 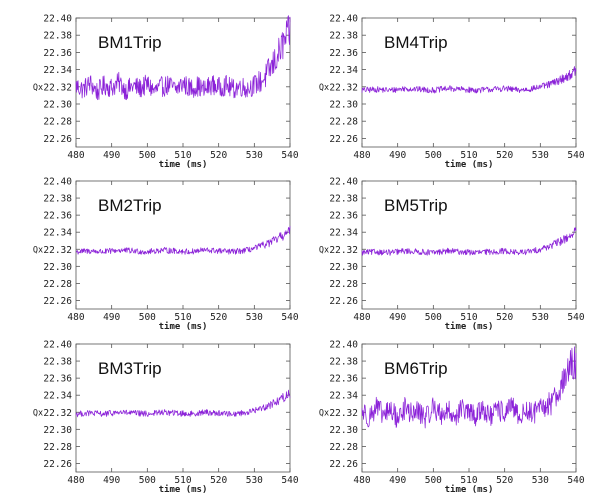 What do you see at coordinates (130, 42) in the screenshot?
I see `chart-title: BM1Trip` at bounding box center [130, 42].